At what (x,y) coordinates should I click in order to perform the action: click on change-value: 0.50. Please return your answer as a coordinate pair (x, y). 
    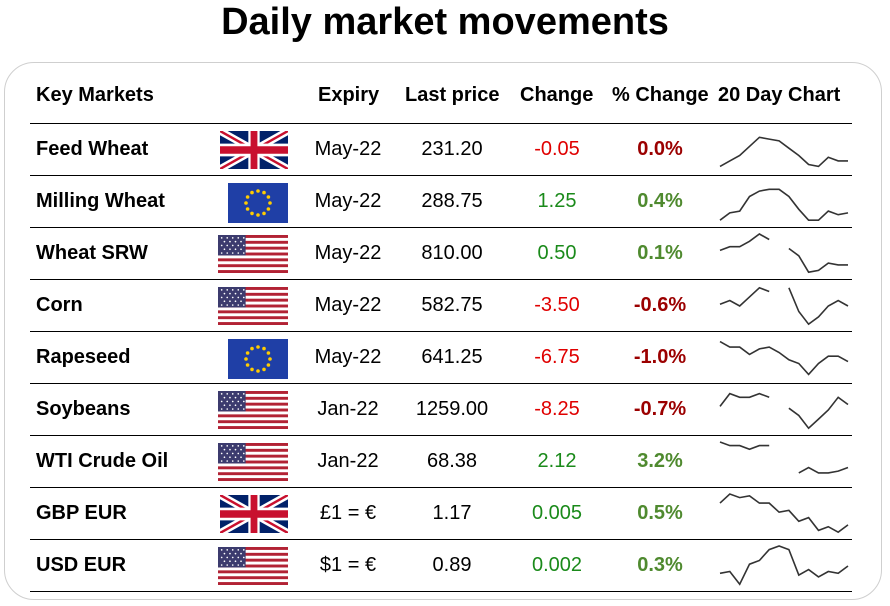
    Looking at the image, I should click on (557, 253).